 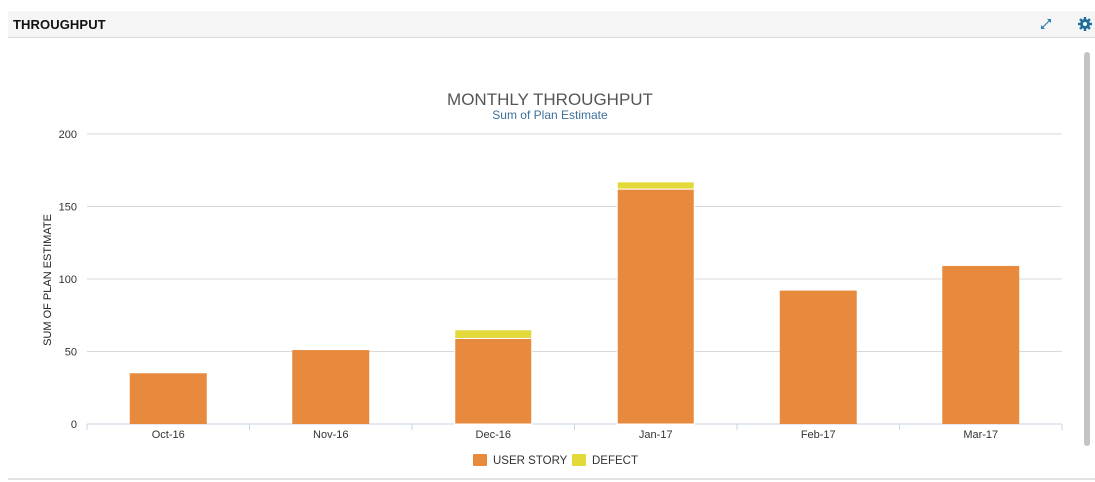 What do you see at coordinates (71, 353) in the screenshot?
I see `y-tick-label: 50` at bounding box center [71, 353].